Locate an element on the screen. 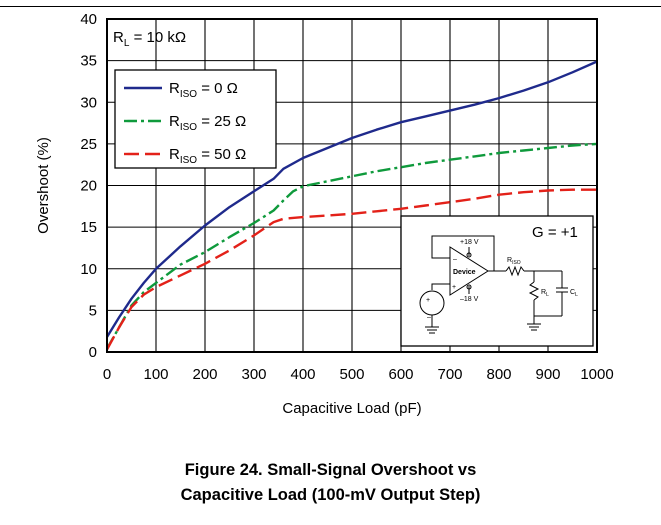  circuit-inset: G = +1 is located at coordinates (497, 281).